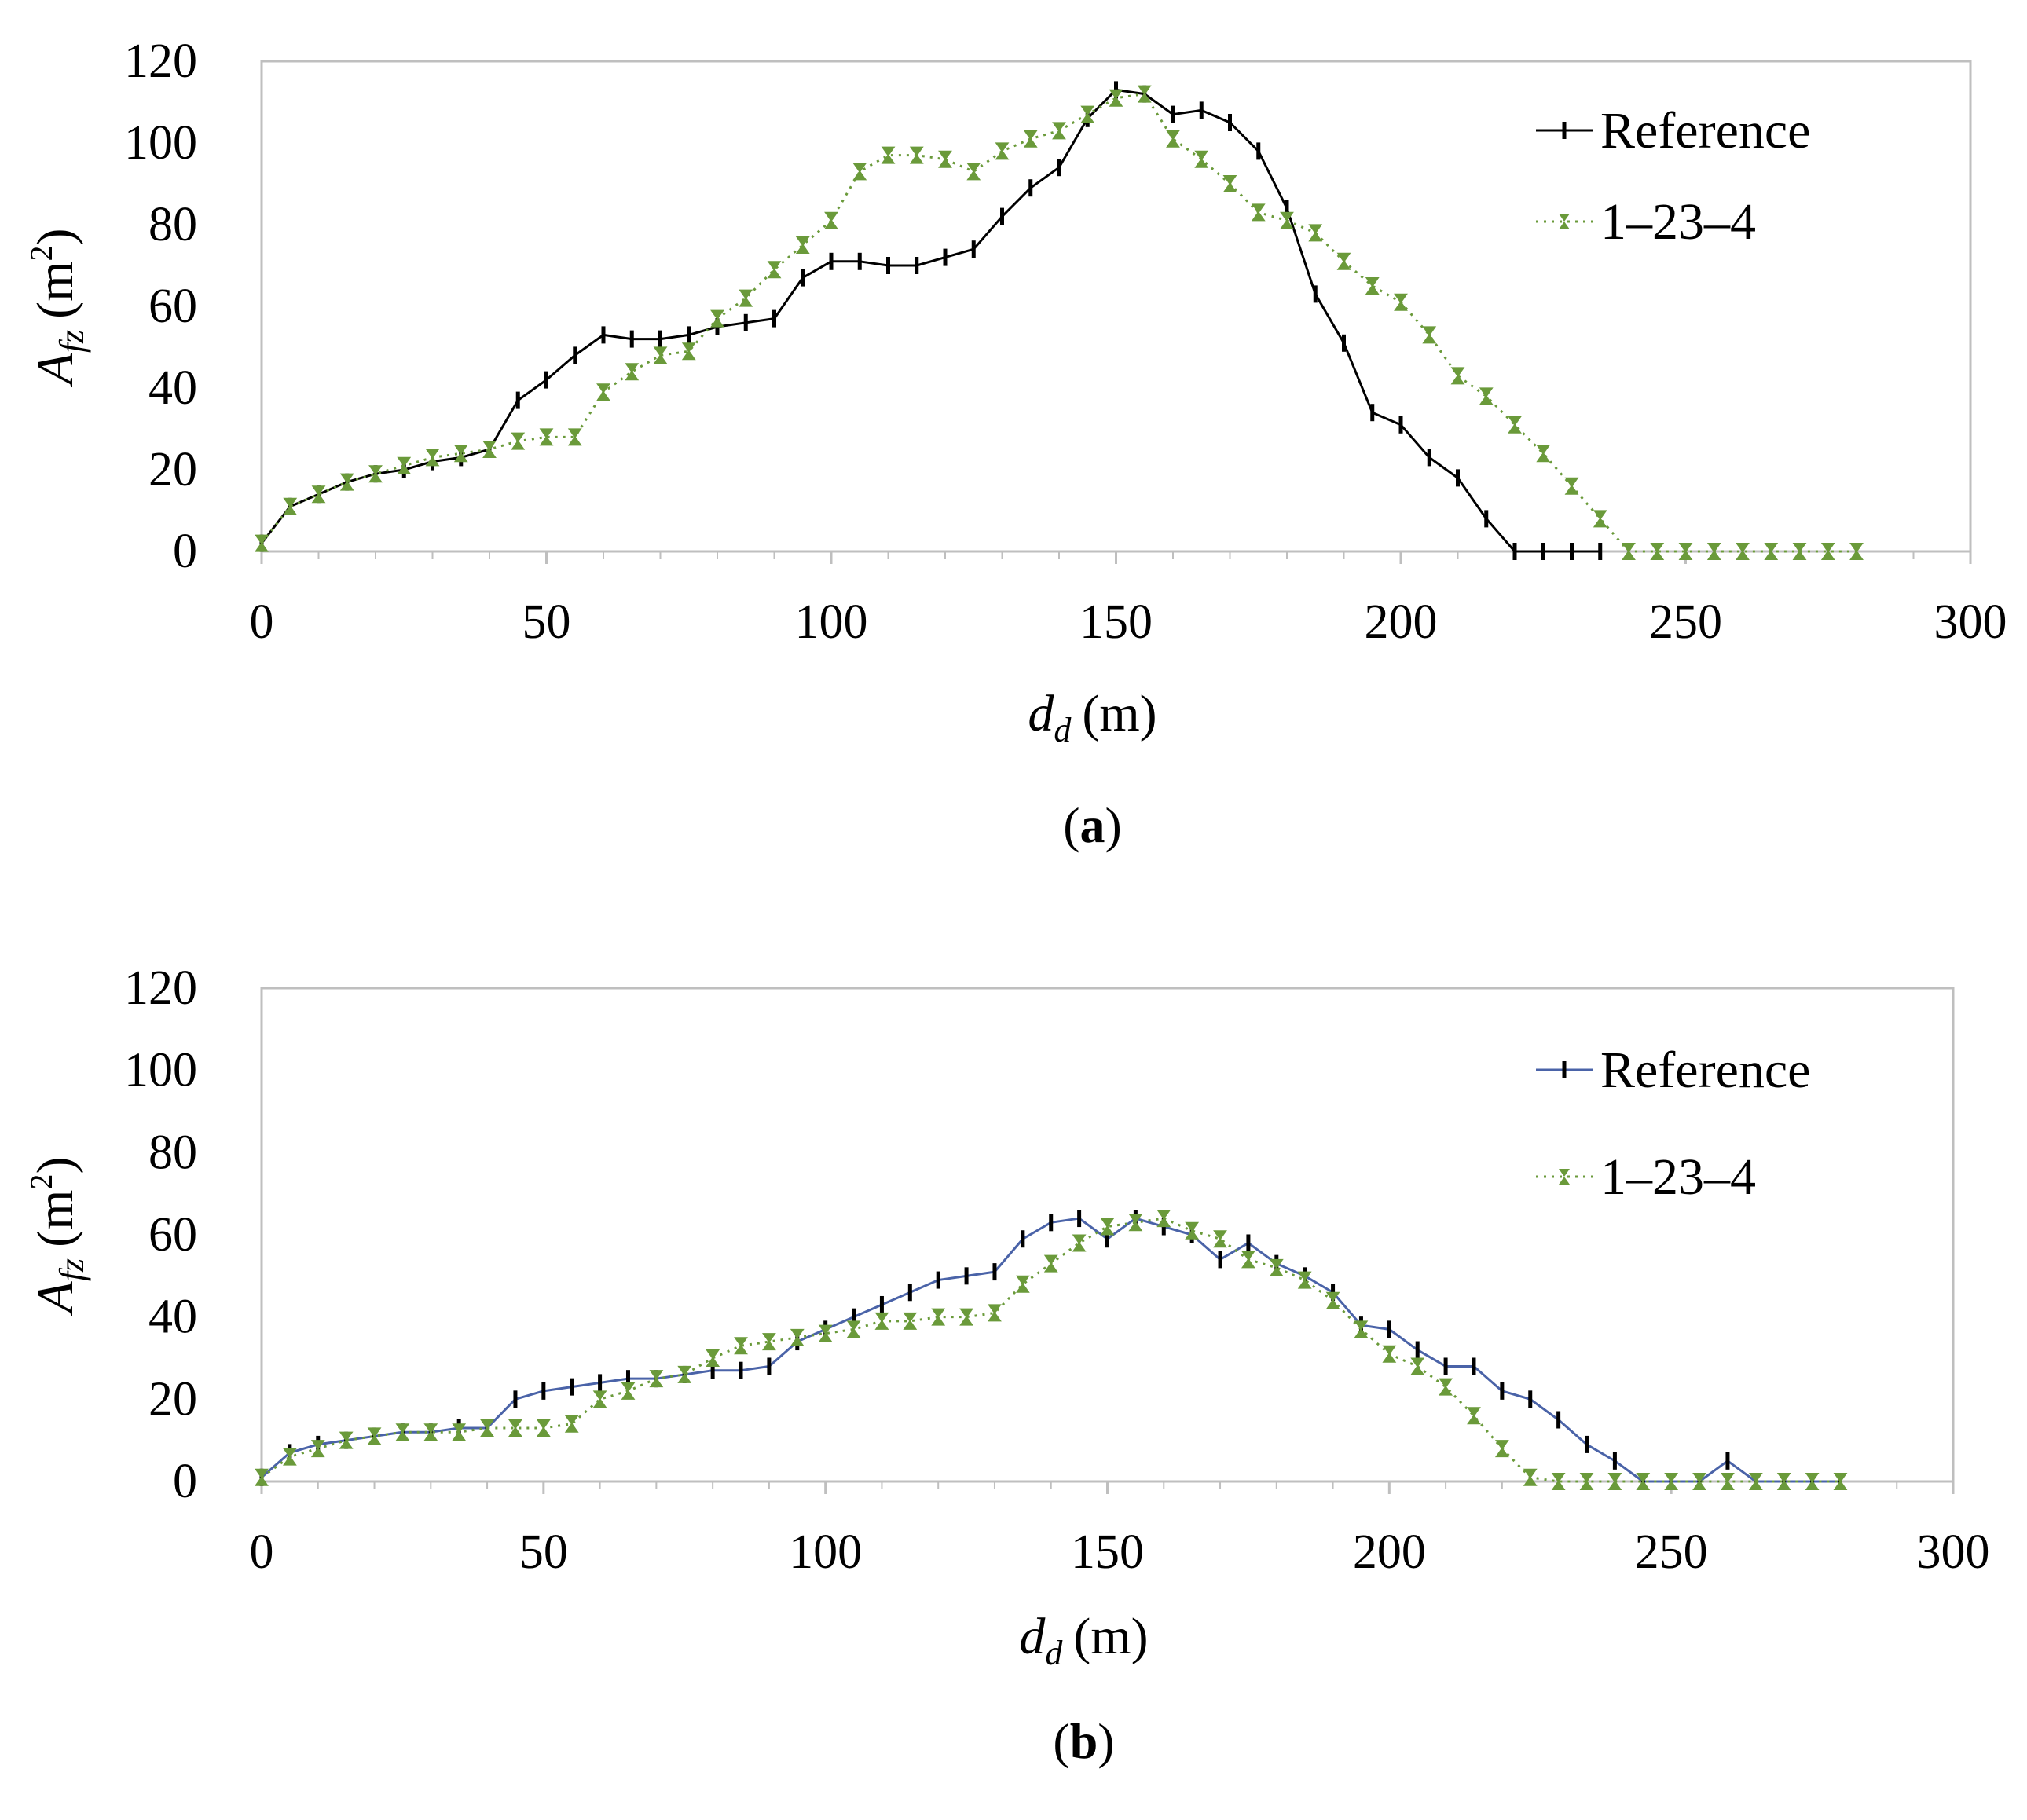 The width and height of the screenshot is (2027, 1820). Describe the element at coordinates (72, 341) in the screenshot. I see `y-axis-subscript: fz` at that location.